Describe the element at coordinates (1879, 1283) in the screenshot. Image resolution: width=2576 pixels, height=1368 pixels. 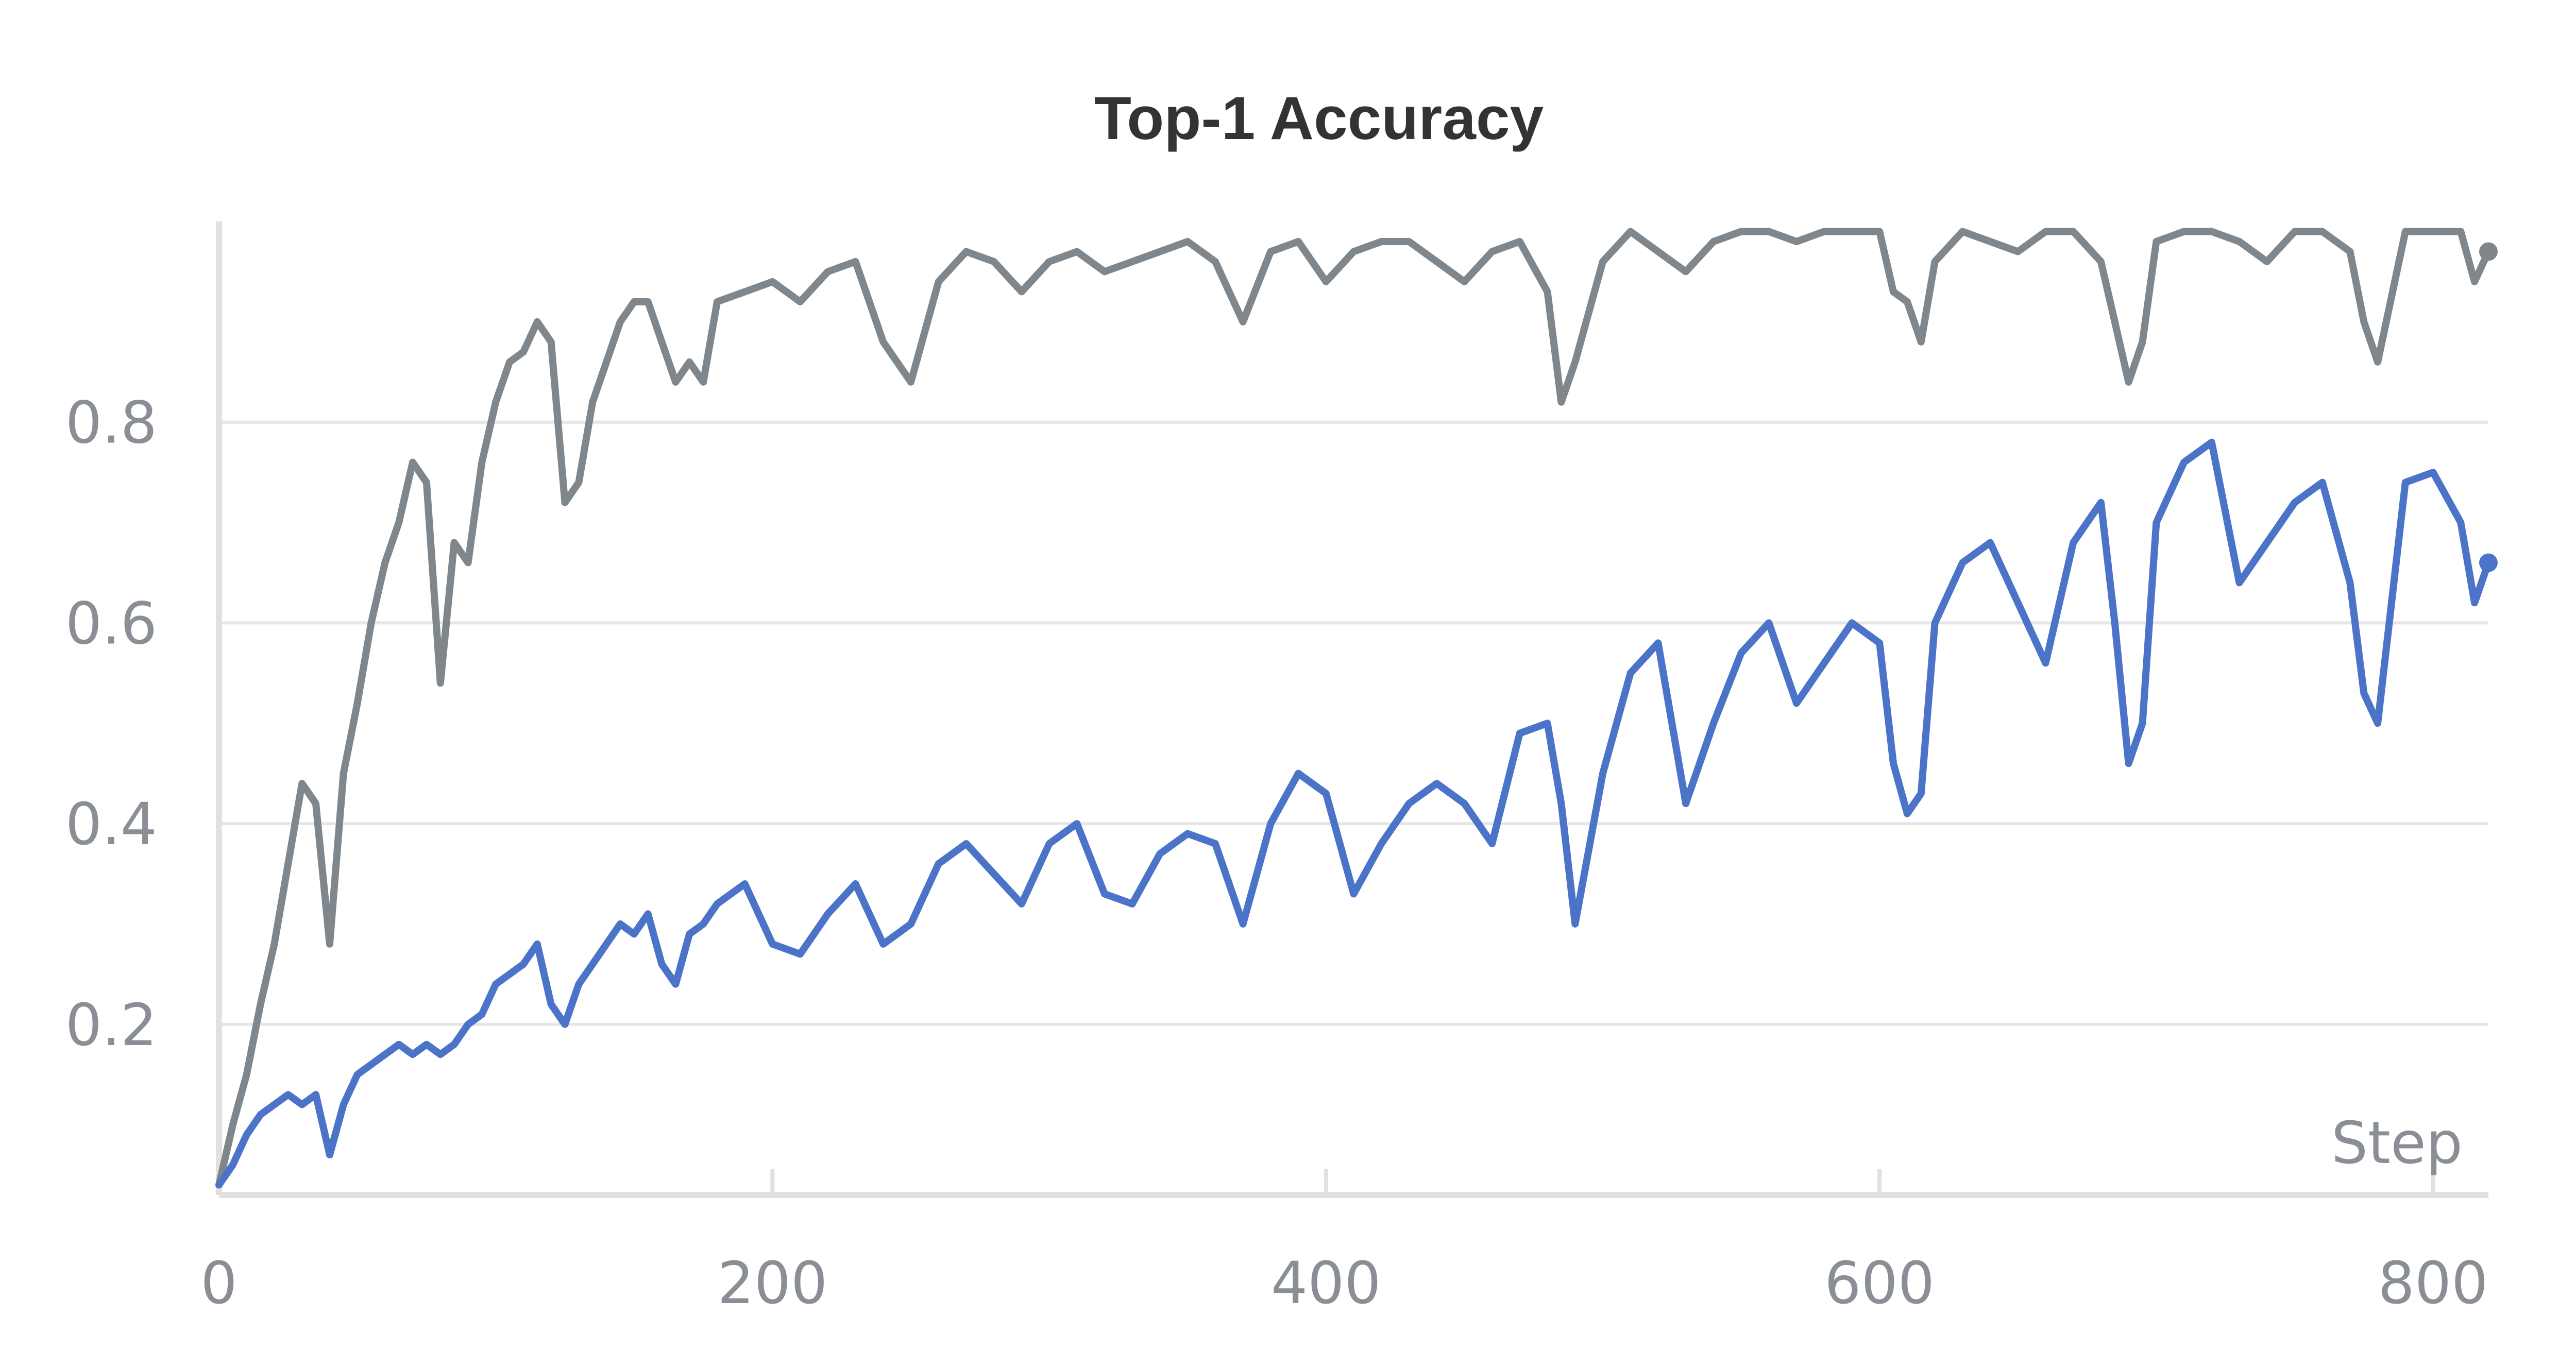
I see `x-tick-label: 600` at that location.